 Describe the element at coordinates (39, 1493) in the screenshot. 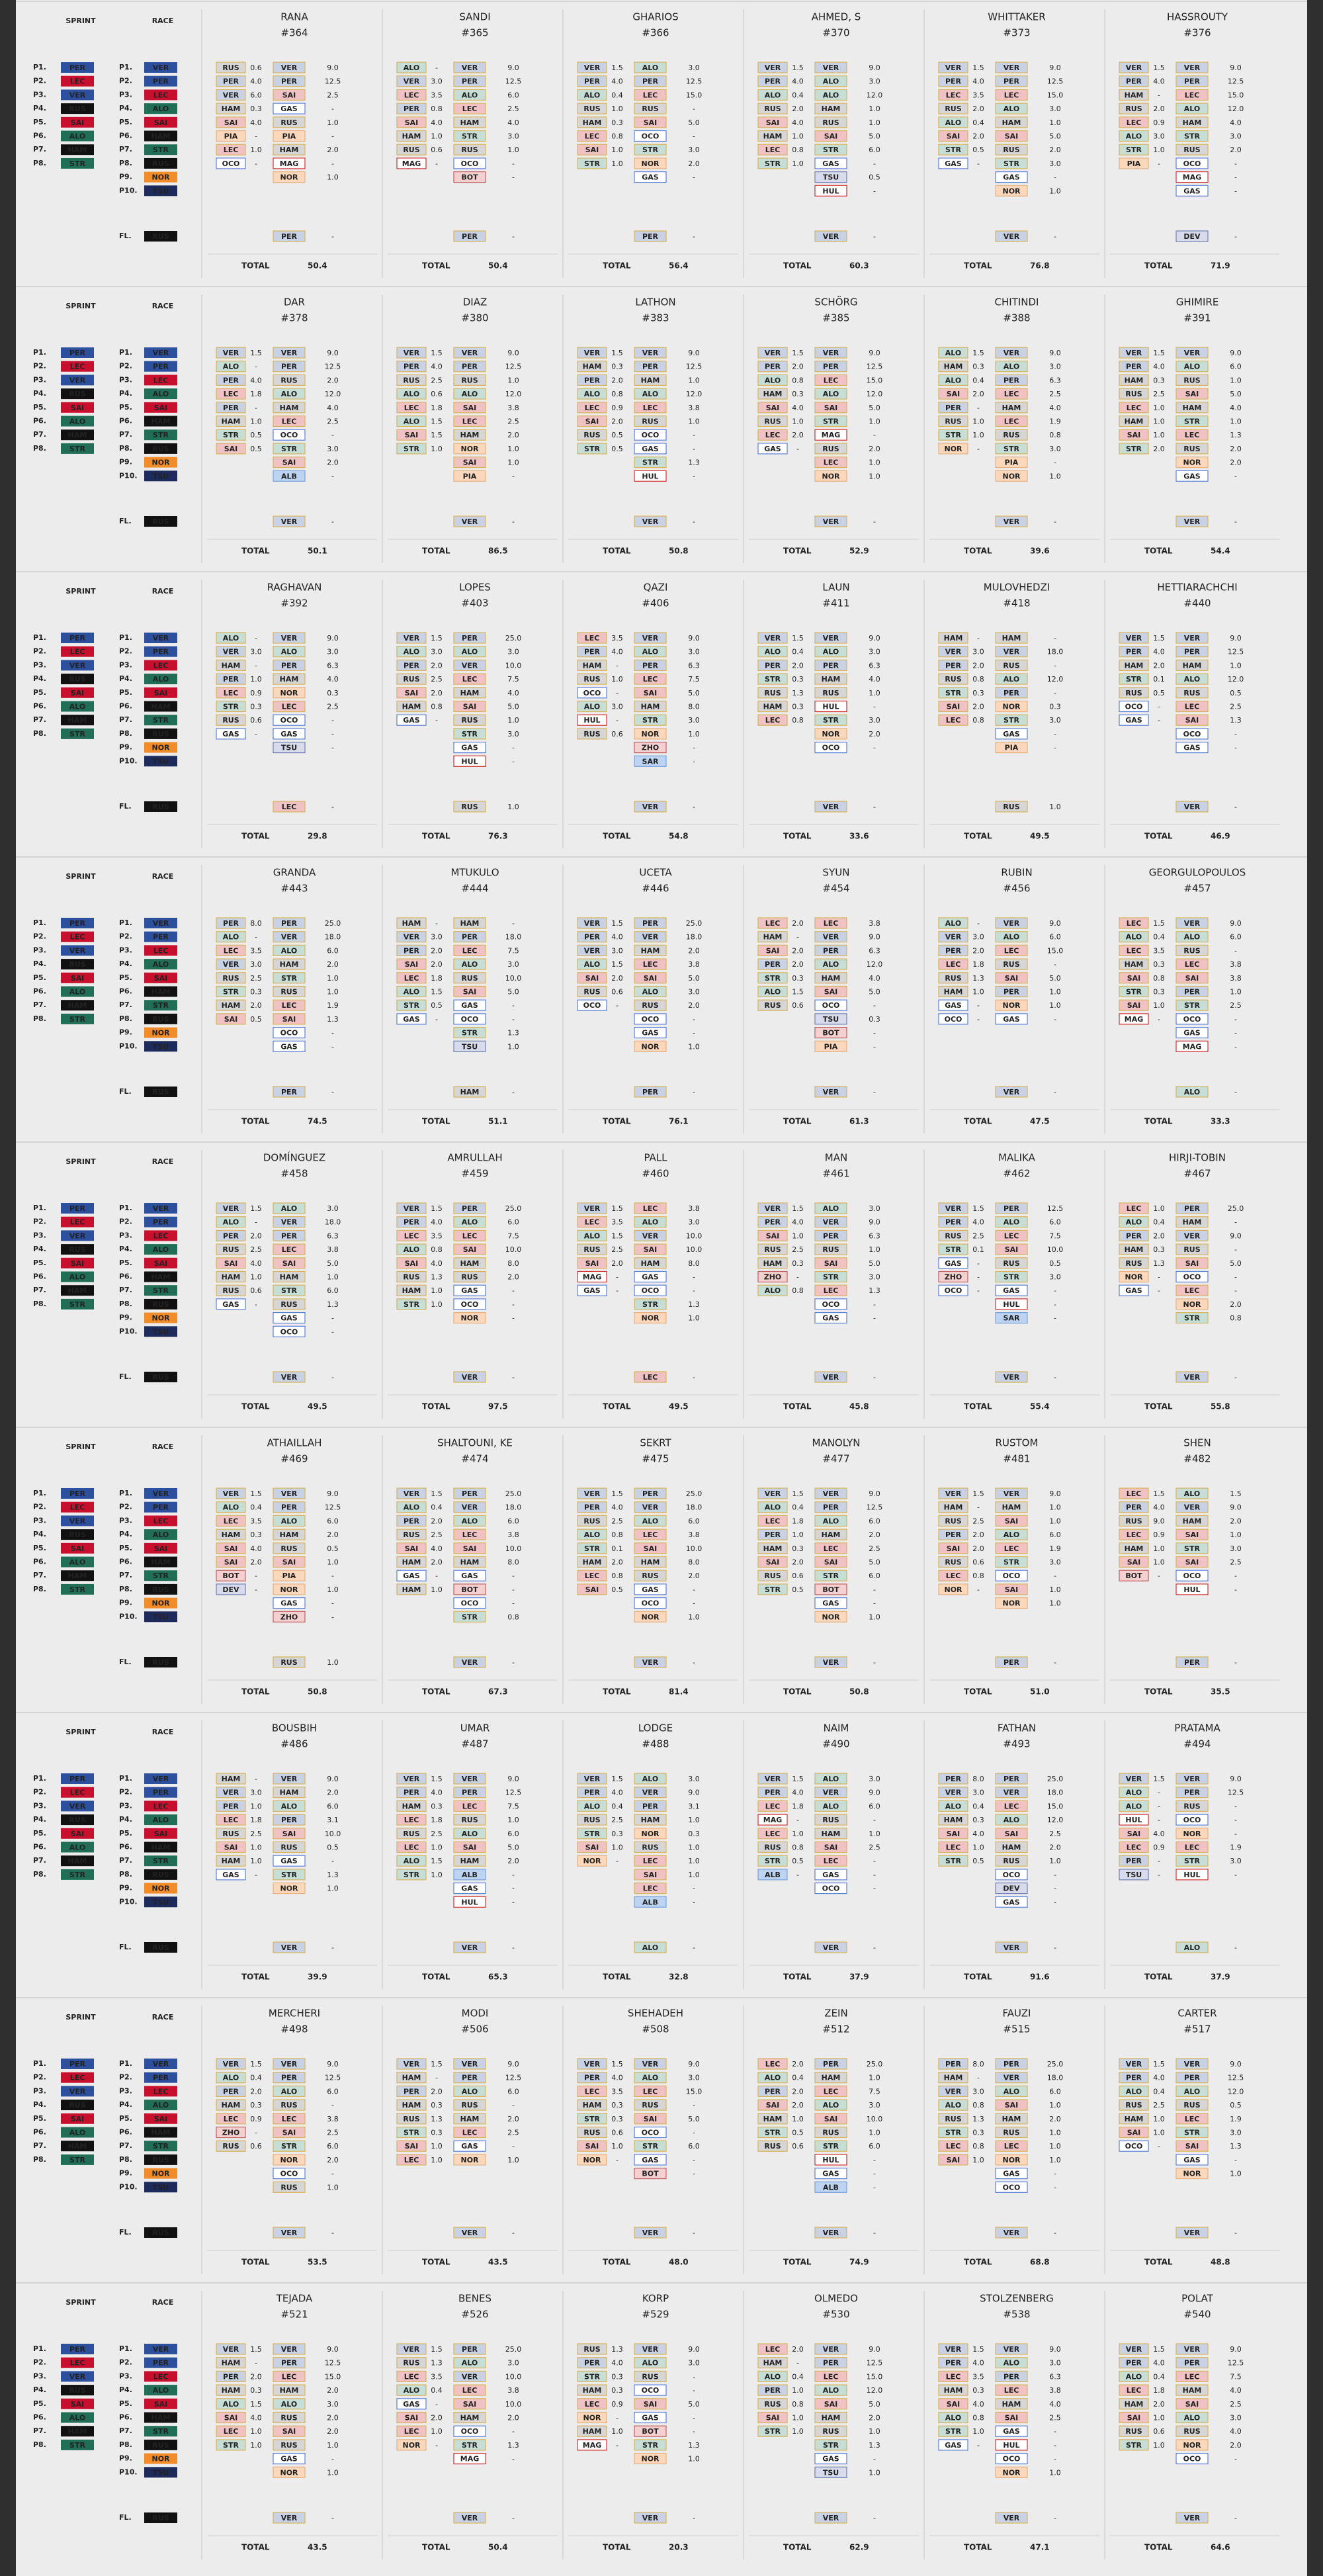

I see `position-label: P1.` at that location.